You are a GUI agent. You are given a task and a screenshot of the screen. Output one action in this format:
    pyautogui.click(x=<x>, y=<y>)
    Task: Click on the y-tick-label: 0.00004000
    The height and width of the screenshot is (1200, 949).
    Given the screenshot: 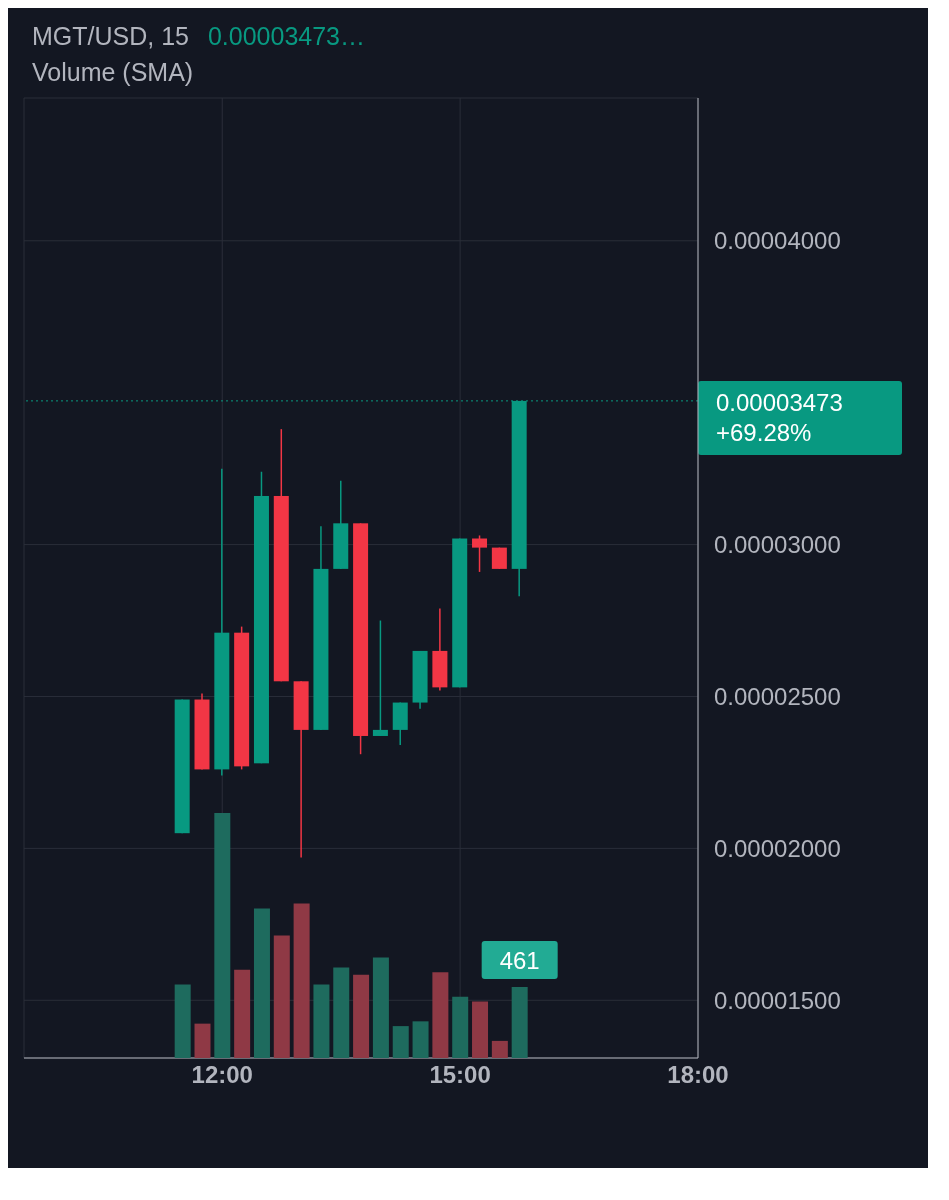 What is the action you would take?
    pyautogui.click(x=777, y=241)
    